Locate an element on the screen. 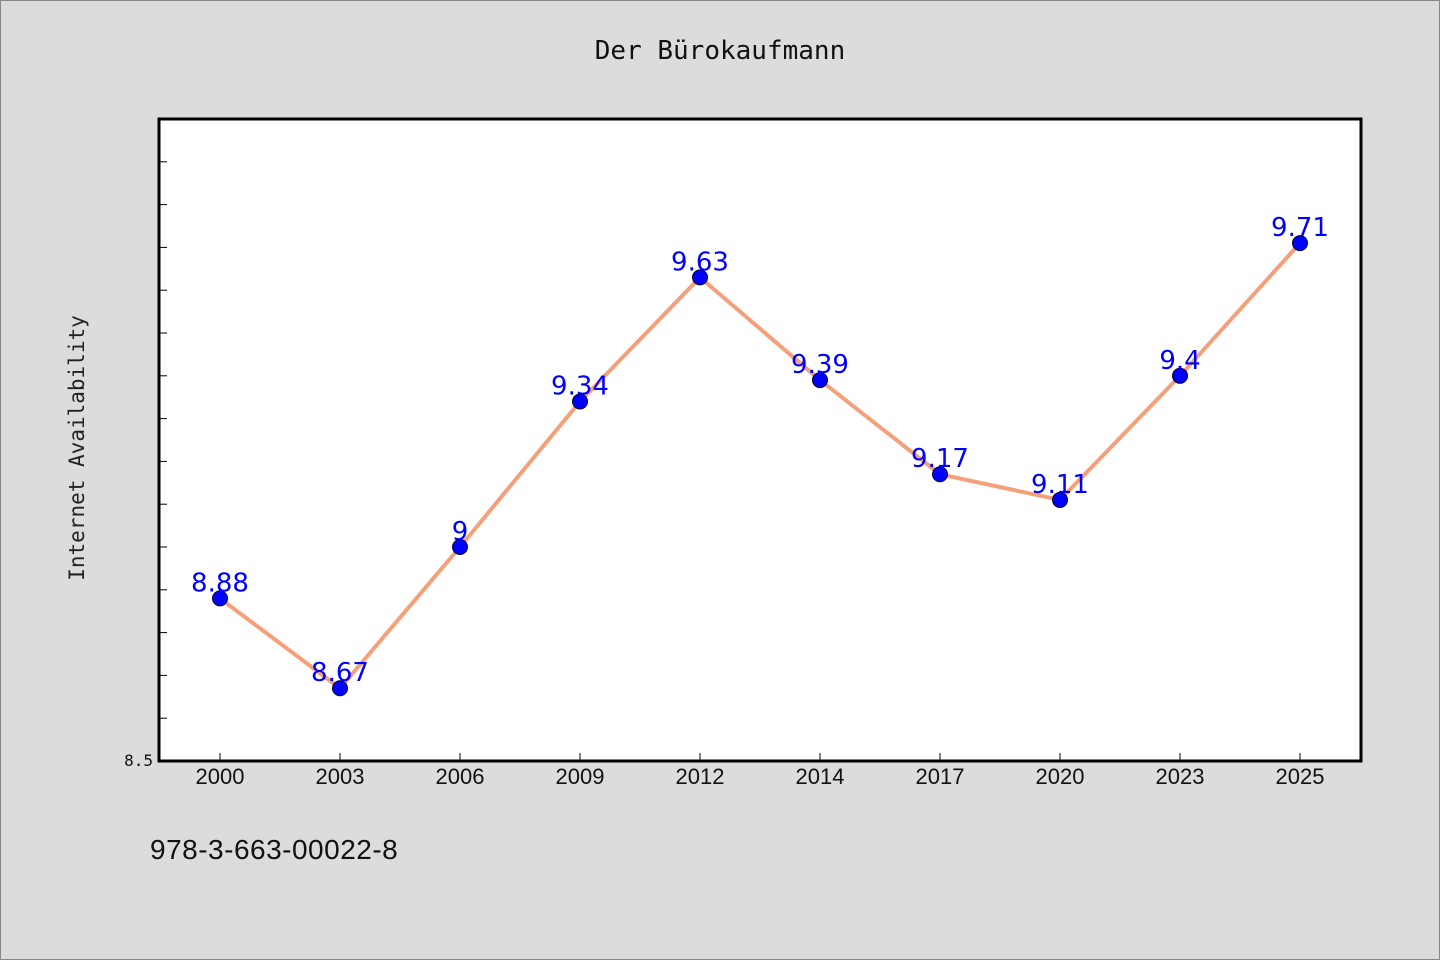  x-tick-label: 2006 is located at coordinates (460, 776).